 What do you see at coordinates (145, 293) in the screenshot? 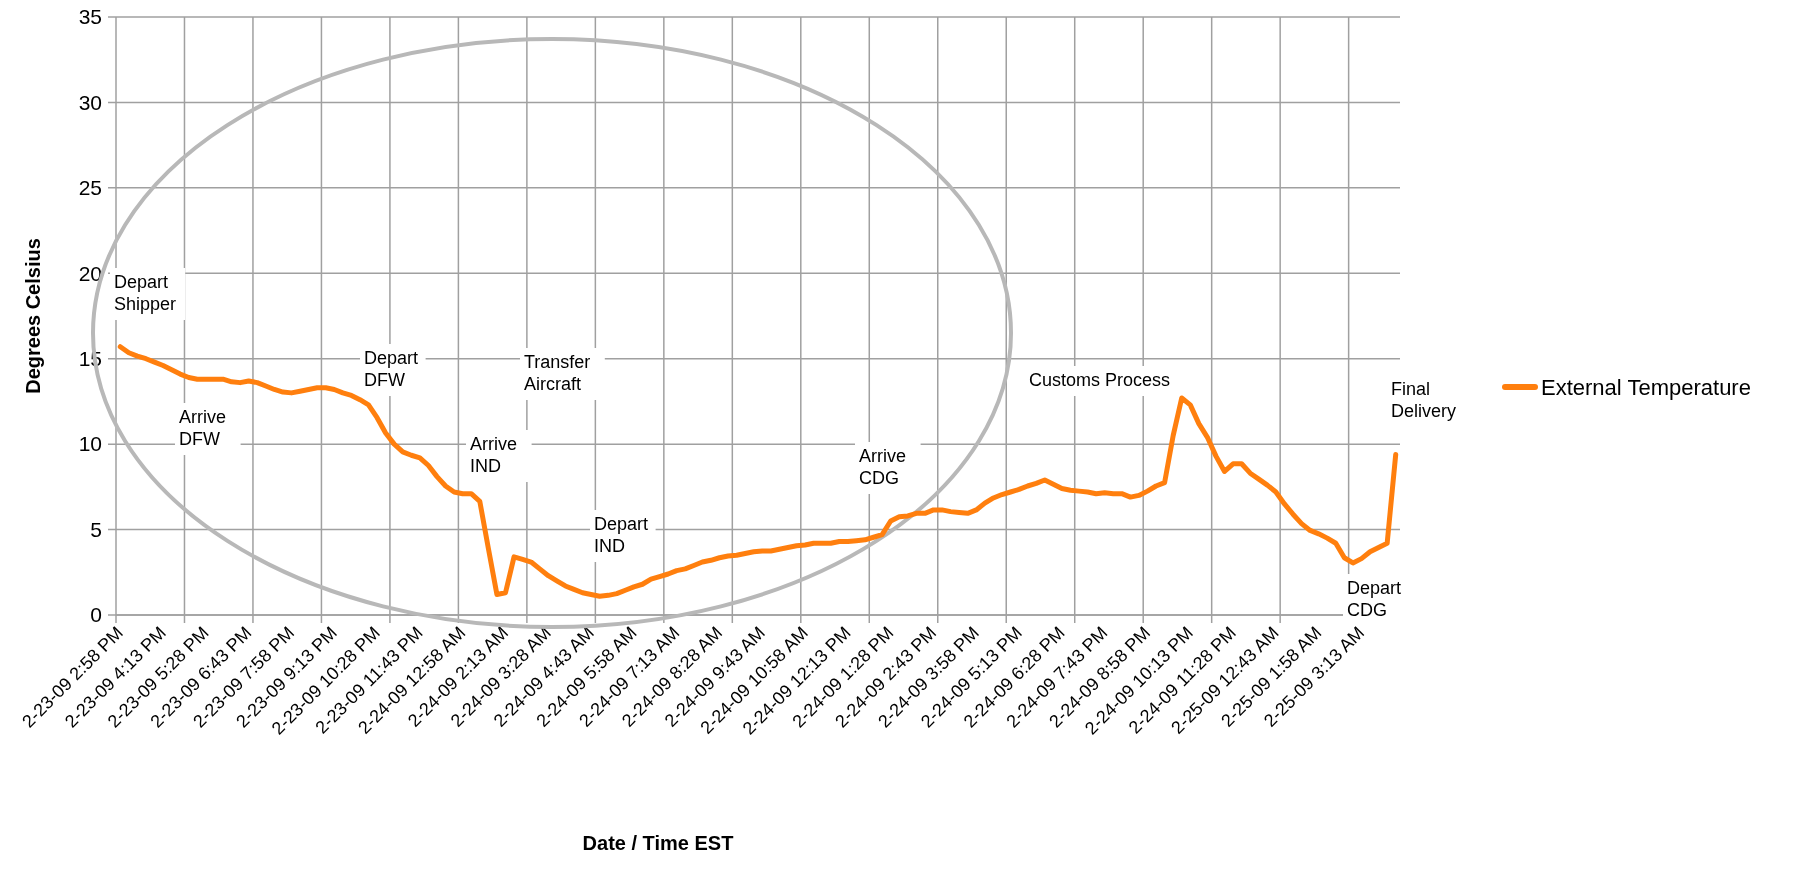
I see `annotation: Depart Shipper` at bounding box center [145, 293].